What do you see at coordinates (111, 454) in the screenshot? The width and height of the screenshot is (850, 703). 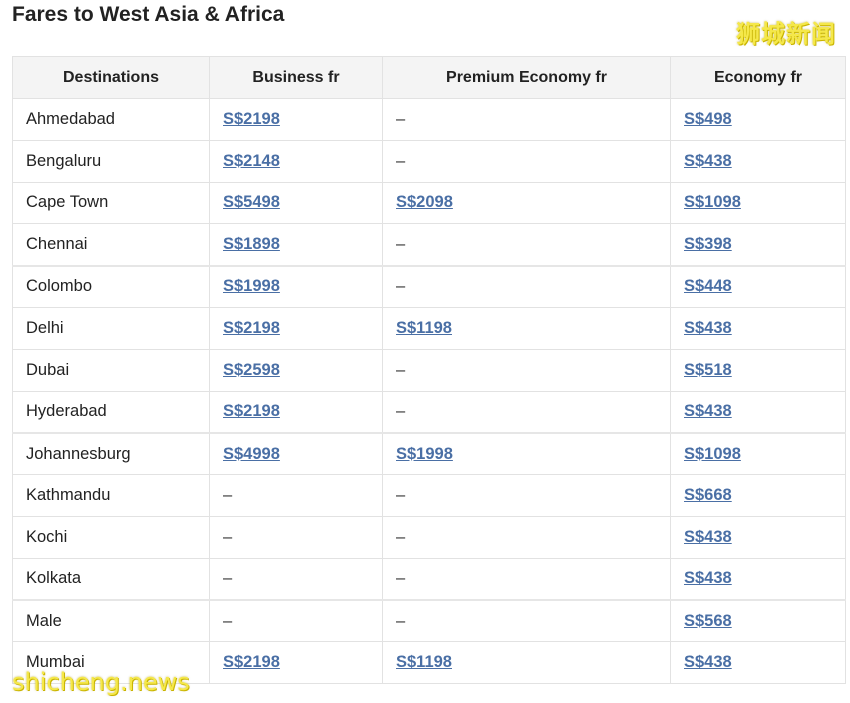 I see `destination-cell: Johannesburg` at bounding box center [111, 454].